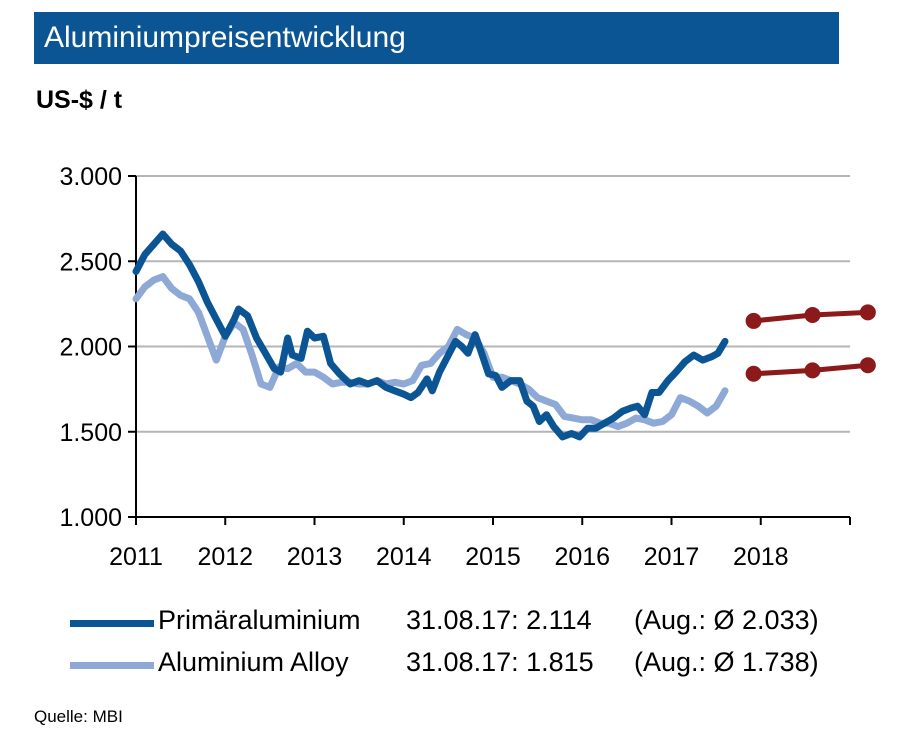  What do you see at coordinates (672, 557) in the screenshot?
I see `x-tick-label: 2017` at bounding box center [672, 557].